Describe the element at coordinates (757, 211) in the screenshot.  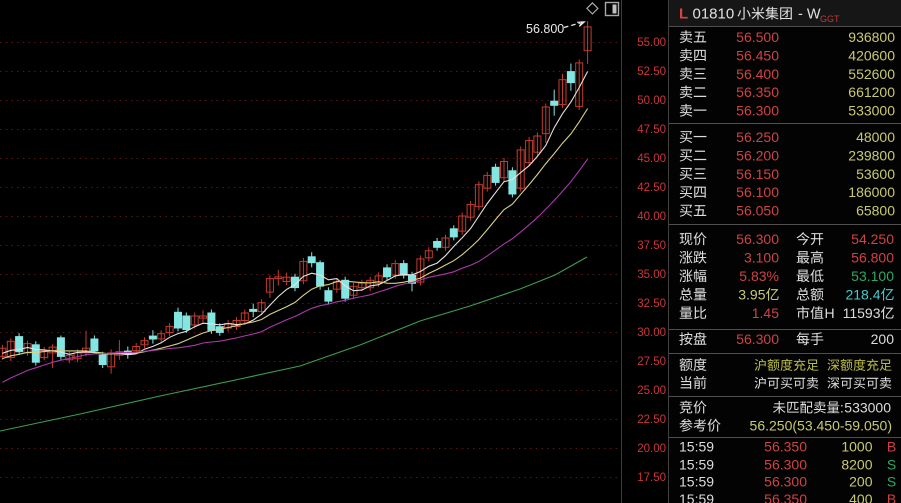
I see `svg-text: 56.050` at that location.